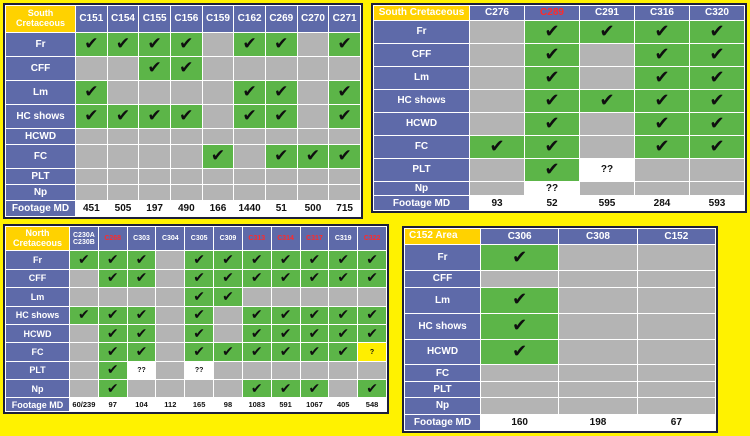  I want to click on column-header-c305: C305, so click(199, 238).